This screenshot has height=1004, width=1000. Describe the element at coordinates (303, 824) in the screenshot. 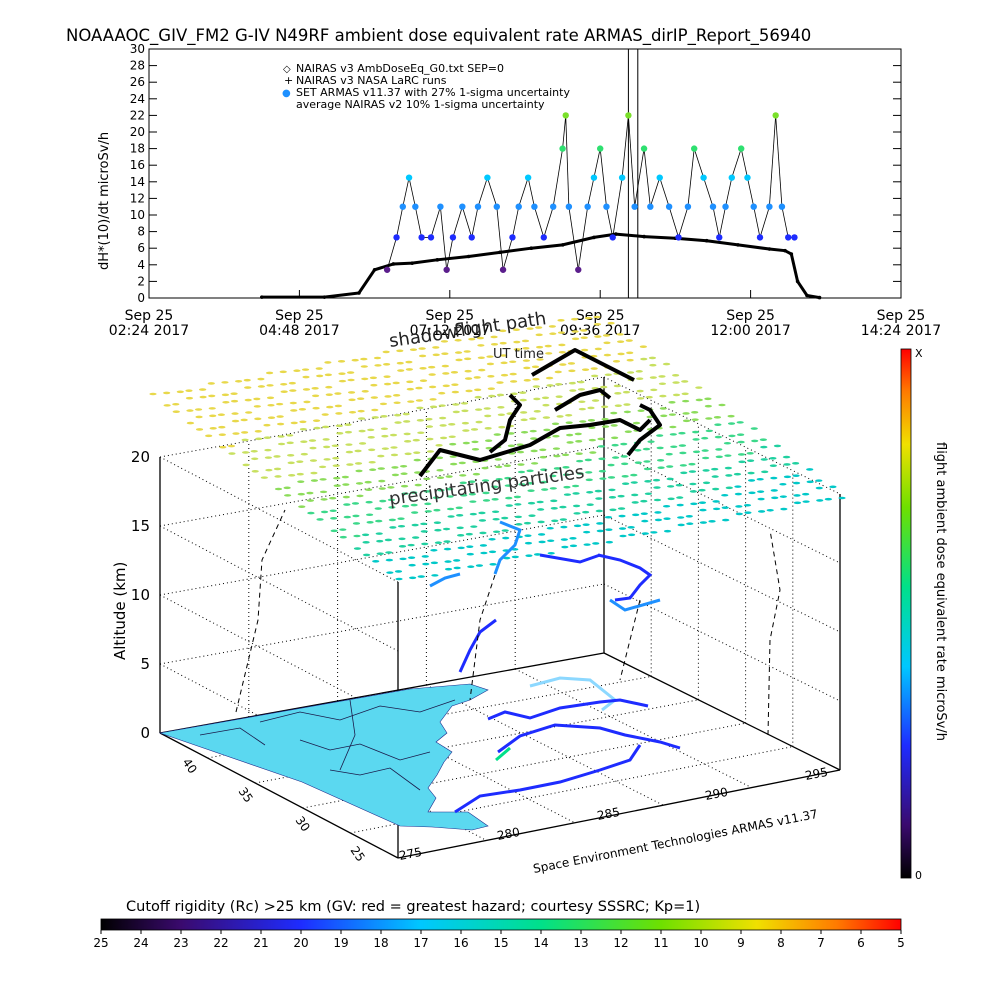

I see `latitude-tick-label: 30` at that location.